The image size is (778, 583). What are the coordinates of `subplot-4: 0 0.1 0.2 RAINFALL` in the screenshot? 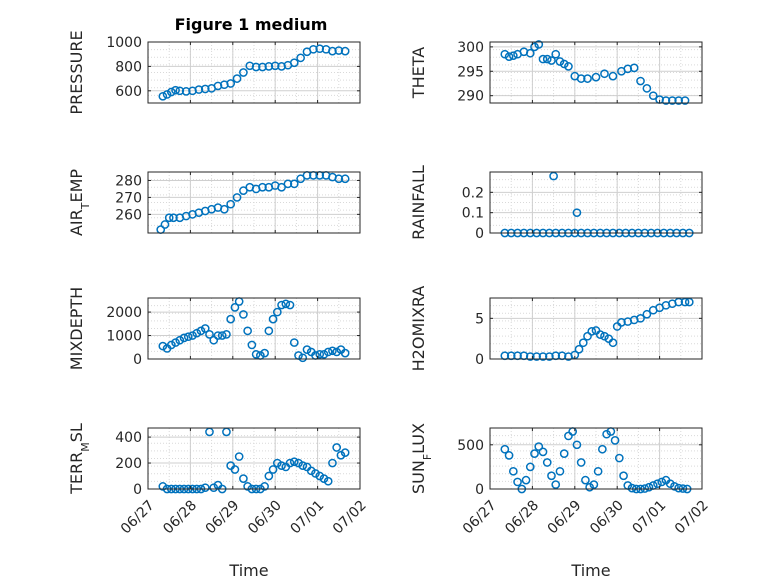 It's located at (556, 203).